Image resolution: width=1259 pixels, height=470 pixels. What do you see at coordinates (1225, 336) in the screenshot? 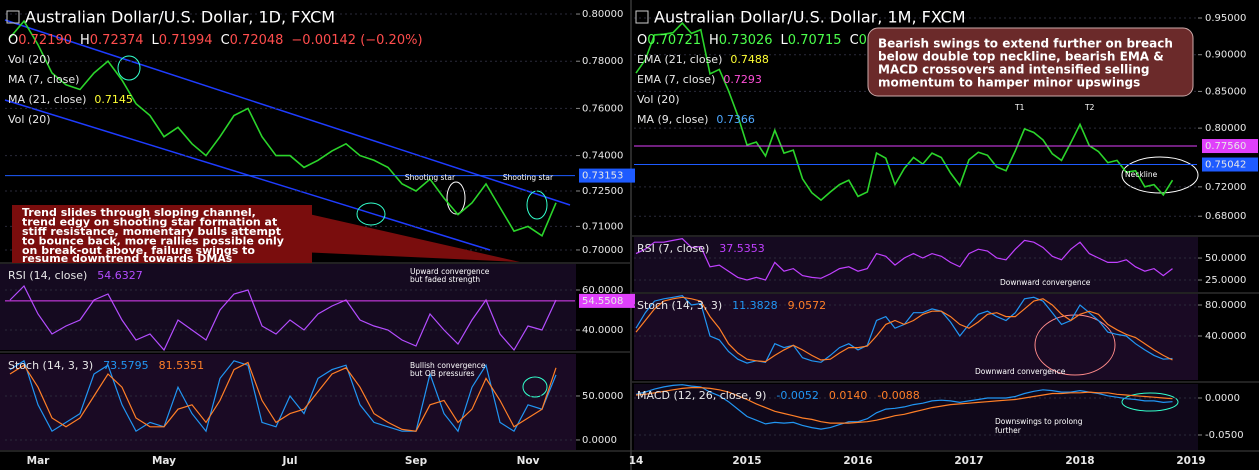
I see `y-tick-label: 40.0000` at bounding box center [1225, 336].